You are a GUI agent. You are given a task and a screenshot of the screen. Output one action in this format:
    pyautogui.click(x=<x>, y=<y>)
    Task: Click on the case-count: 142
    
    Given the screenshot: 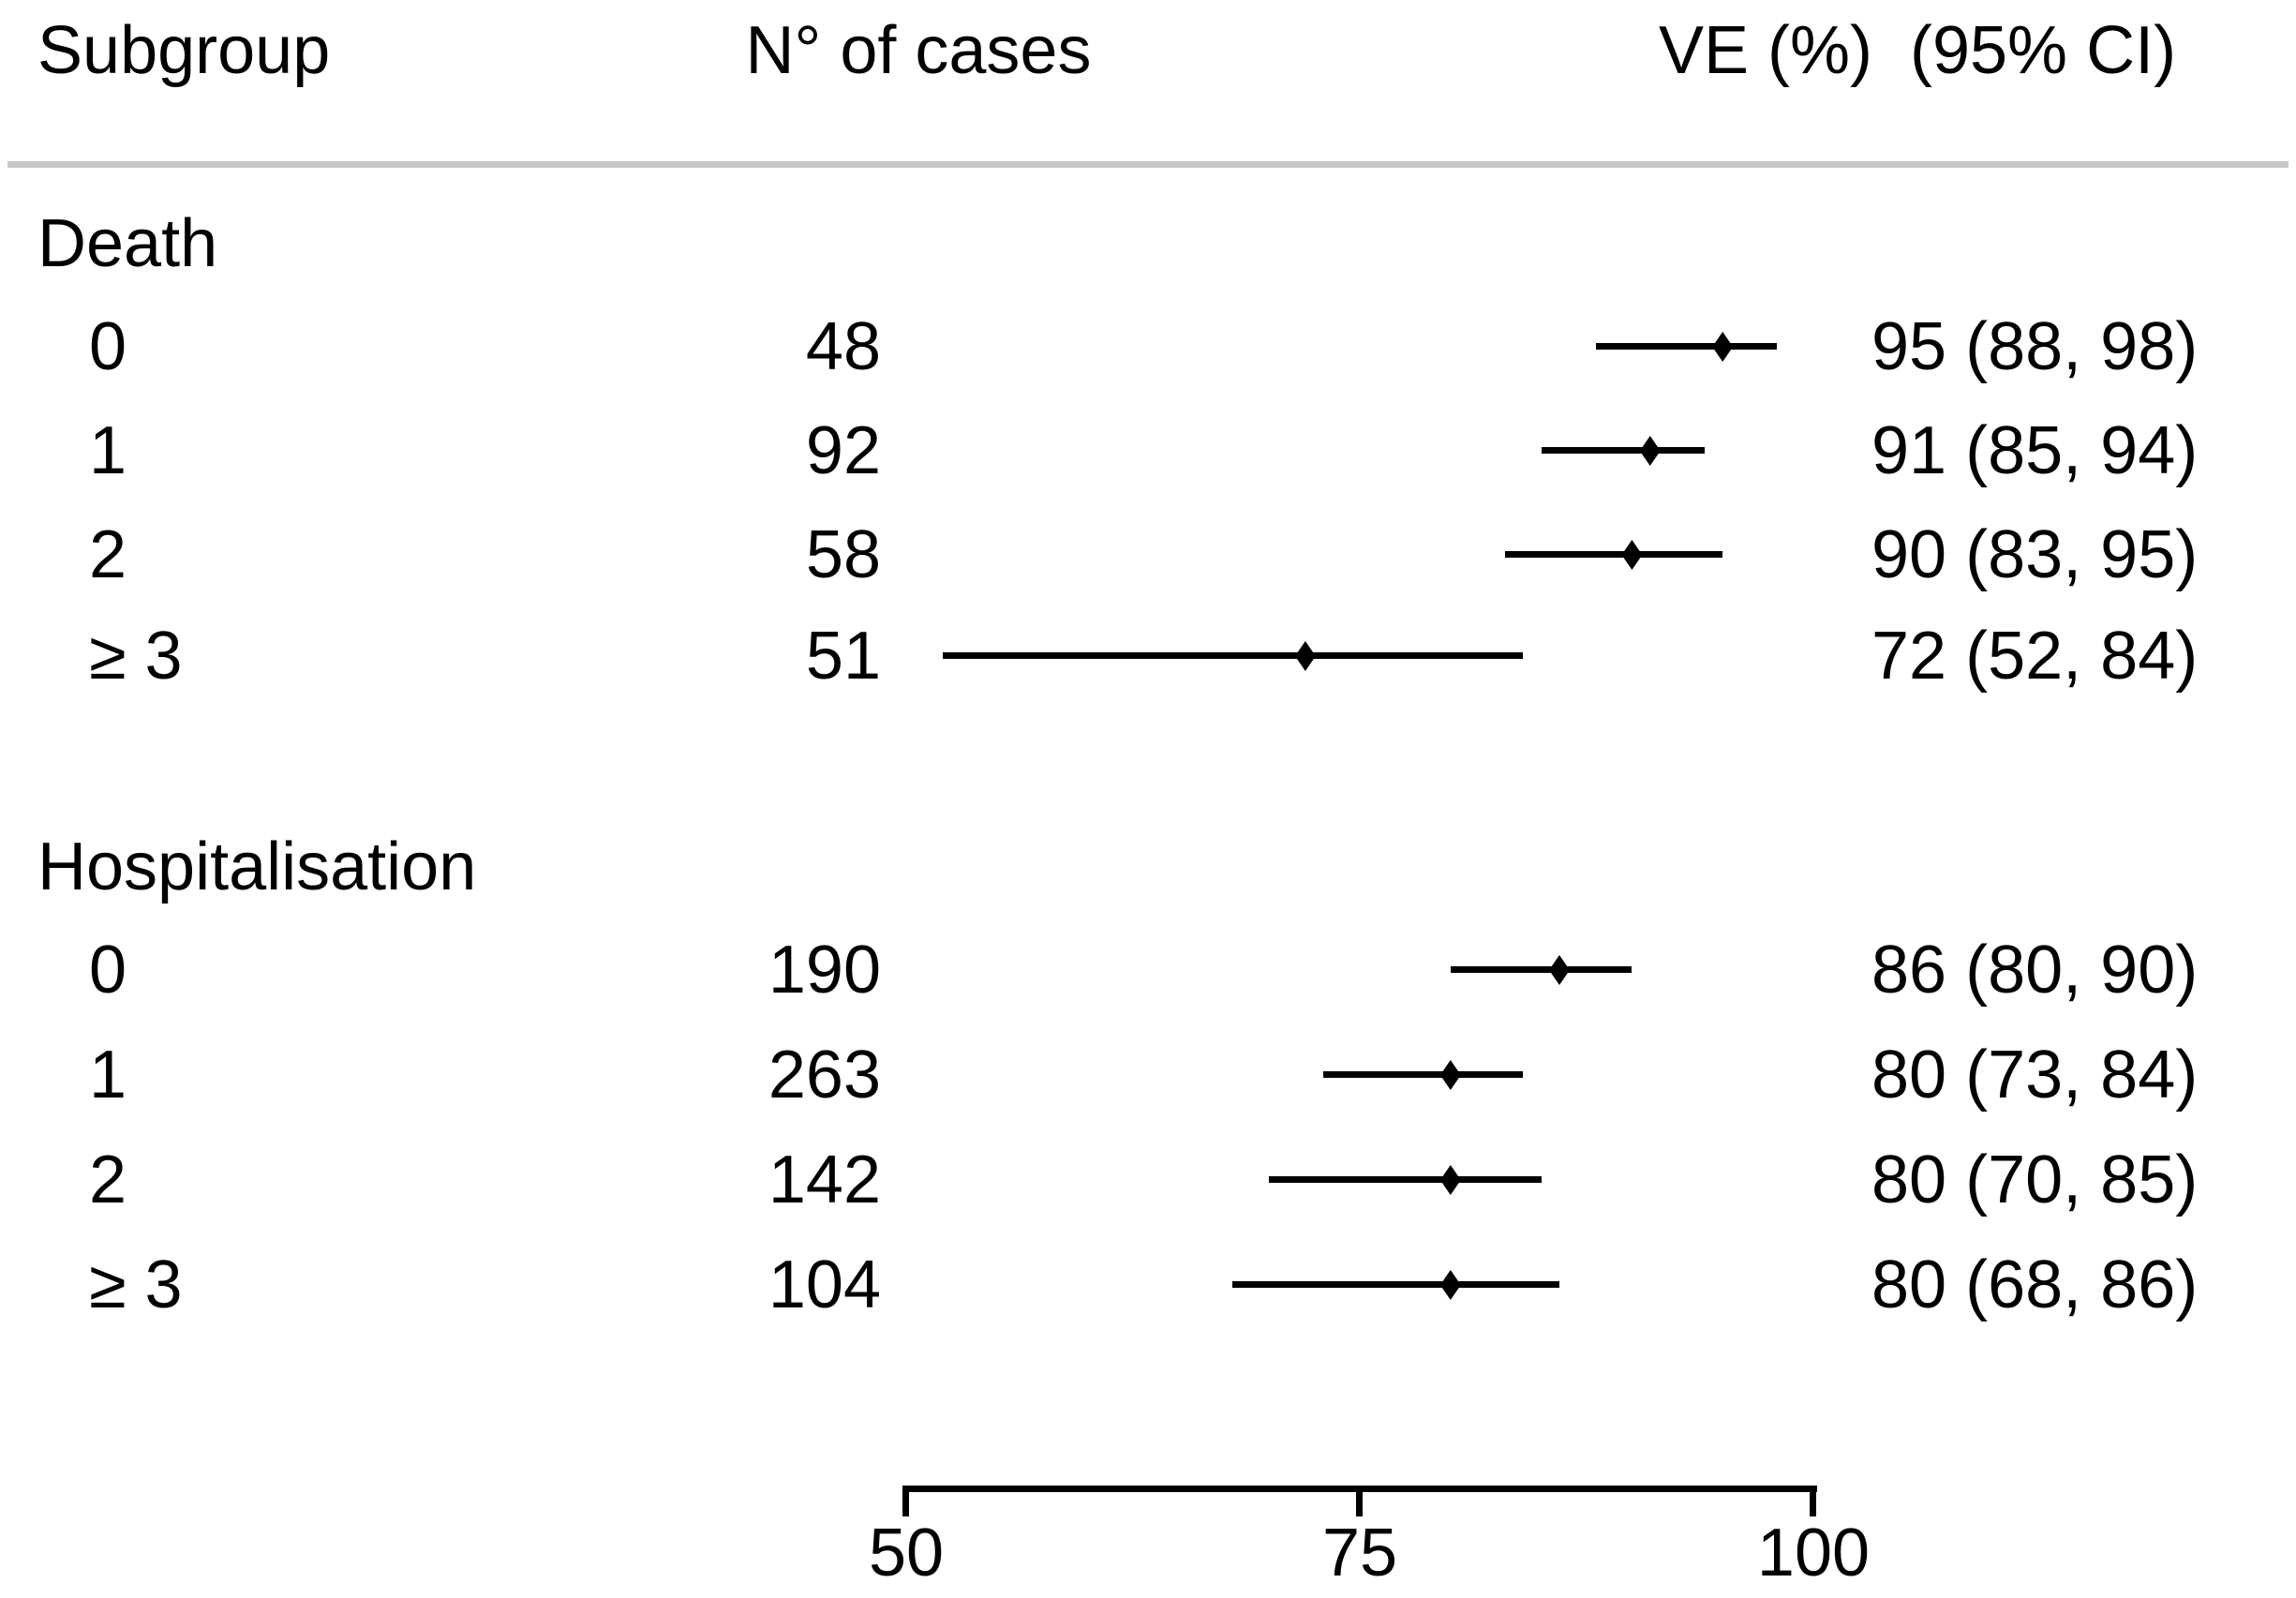 What is the action you would take?
    pyautogui.click(x=825, y=1179)
    